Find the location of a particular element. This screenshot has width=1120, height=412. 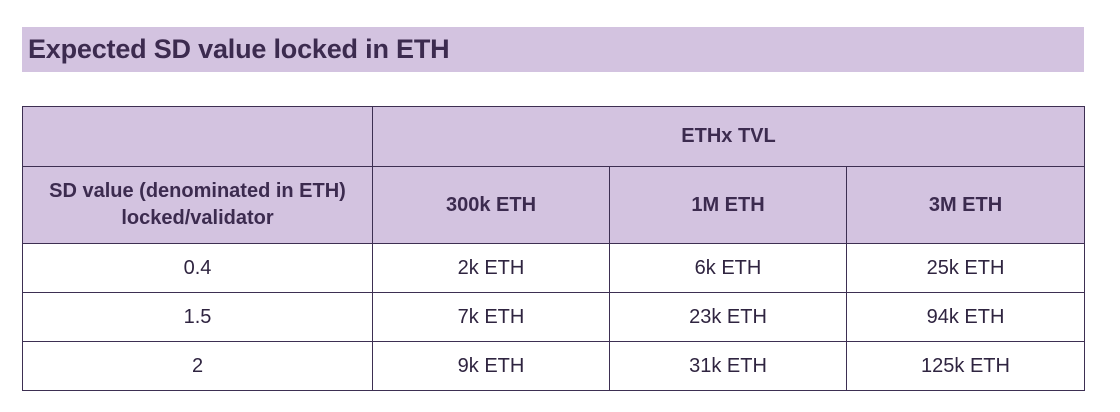

row-label-cell: 2 is located at coordinates (197, 366).